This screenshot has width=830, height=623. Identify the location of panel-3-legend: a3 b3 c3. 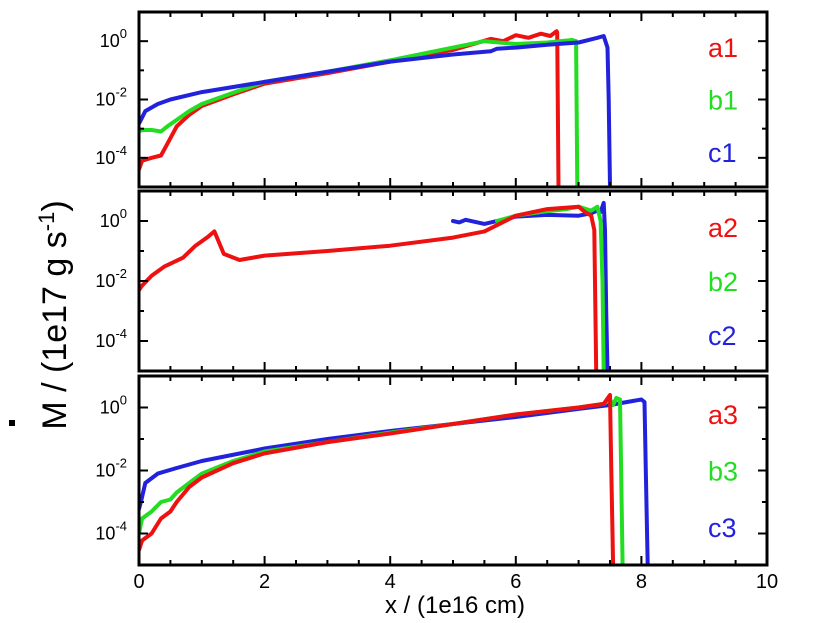
(723, 471).